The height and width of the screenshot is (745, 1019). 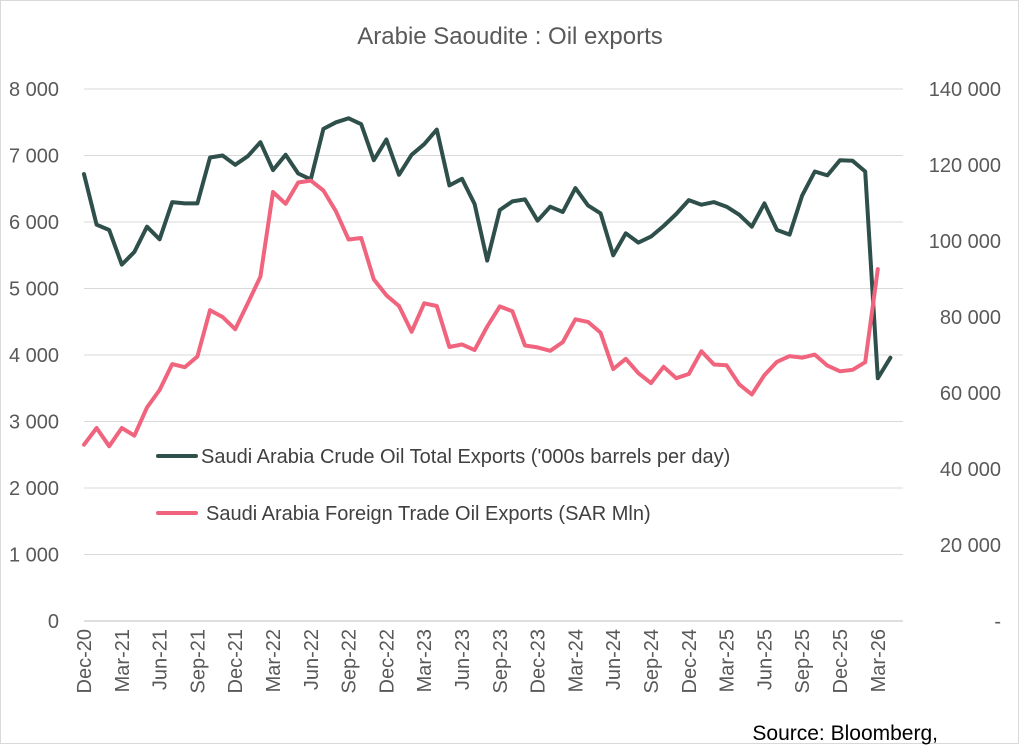 I want to click on x-tick-label: Jun-21, so click(x=161, y=659).